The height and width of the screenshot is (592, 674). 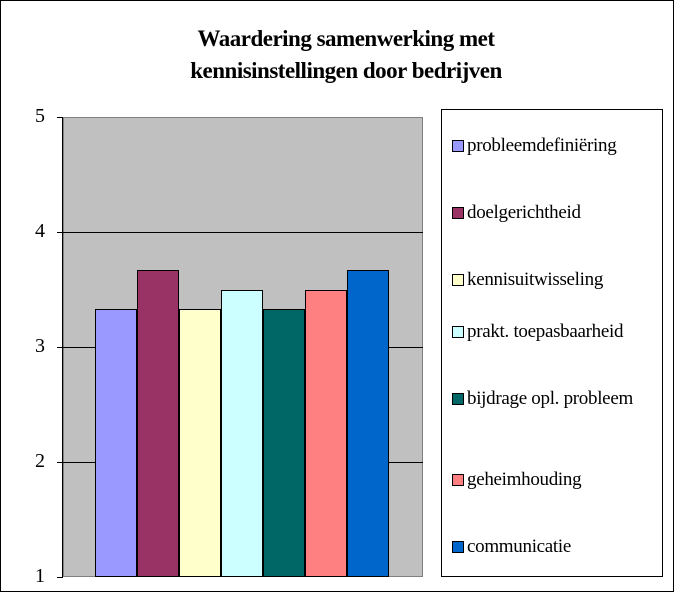 What do you see at coordinates (40, 346) in the screenshot?
I see `y-tick-label: 3` at bounding box center [40, 346].